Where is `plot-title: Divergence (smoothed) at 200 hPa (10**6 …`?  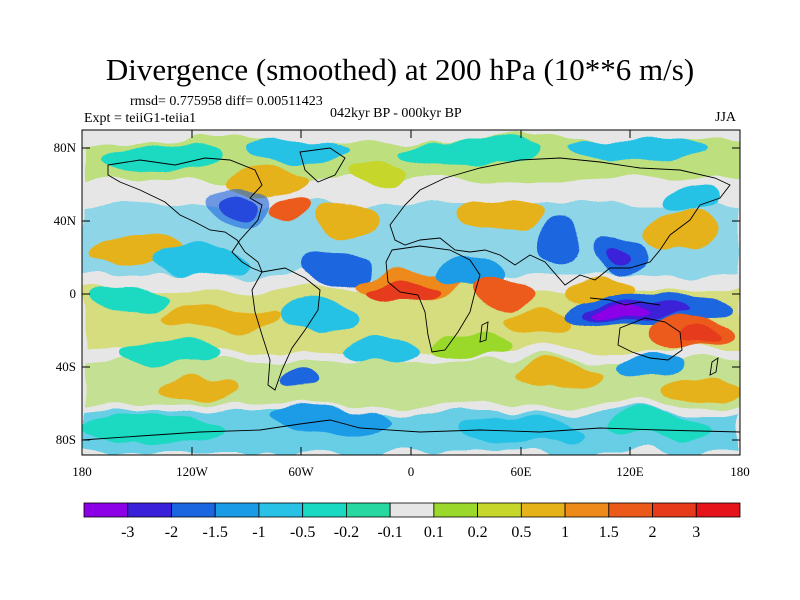
plot-title: Divergence (smoothed) at 200 hPa (10**6 … is located at coordinates (400, 69).